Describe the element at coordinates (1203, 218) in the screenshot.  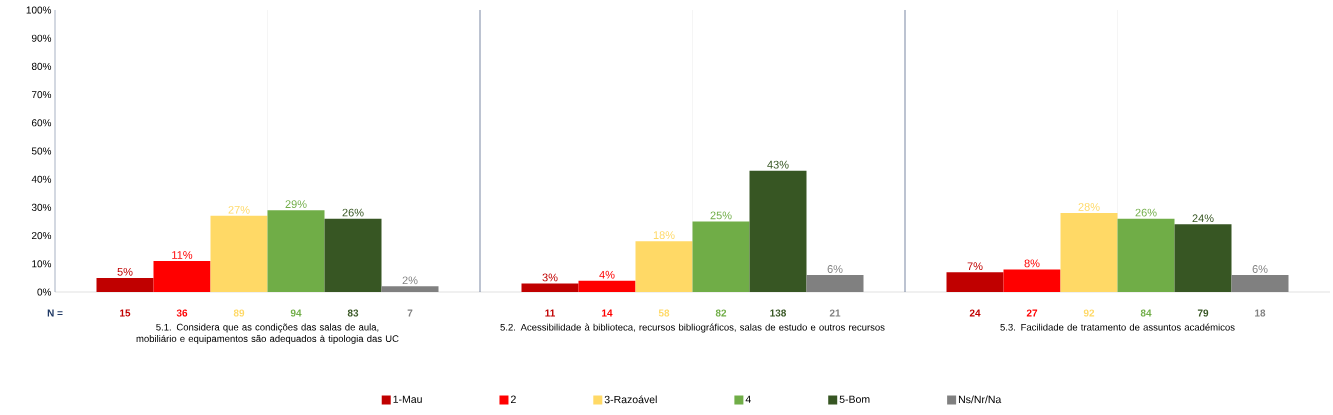
I see `data-label: 24%` at that location.